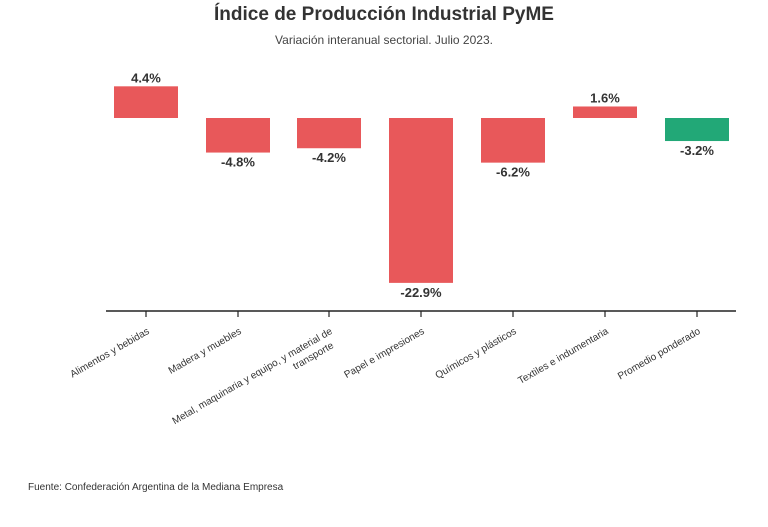 This screenshot has height=527, width=768. What do you see at coordinates (563, 356) in the screenshot?
I see `category-label-5: Textiles e indumentaria` at bounding box center [563, 356].